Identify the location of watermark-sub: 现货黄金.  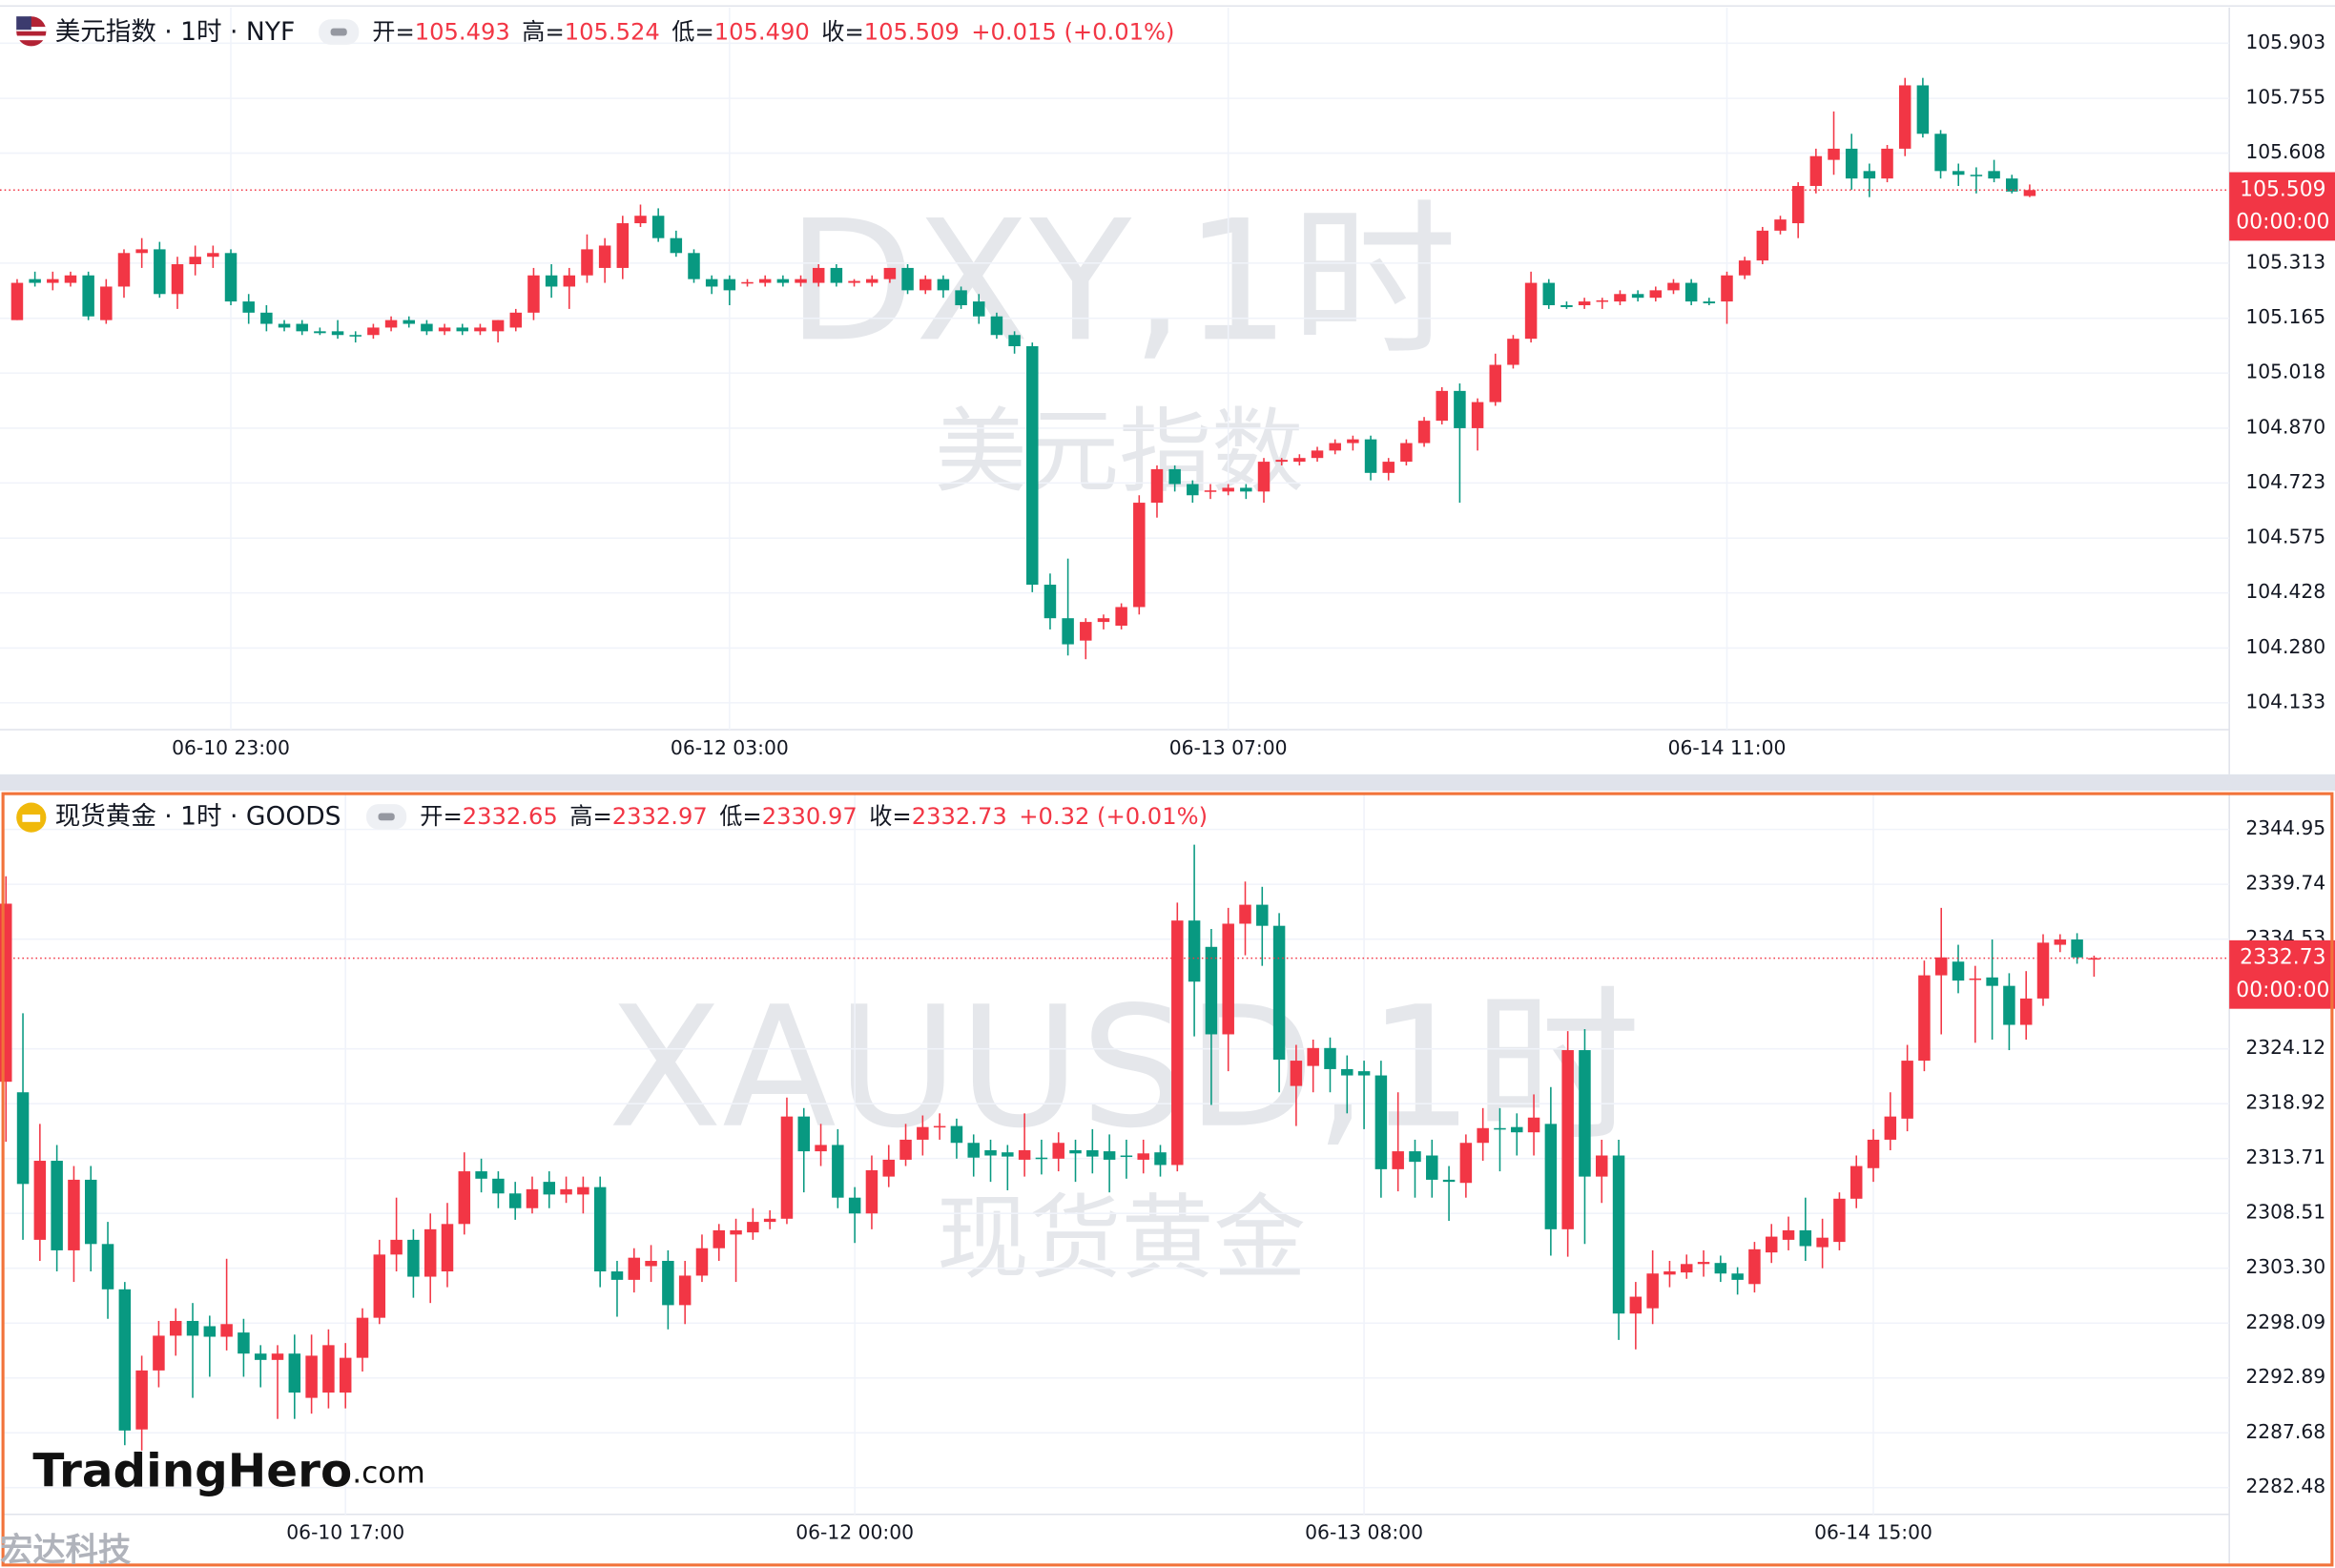
(1121, 1238).